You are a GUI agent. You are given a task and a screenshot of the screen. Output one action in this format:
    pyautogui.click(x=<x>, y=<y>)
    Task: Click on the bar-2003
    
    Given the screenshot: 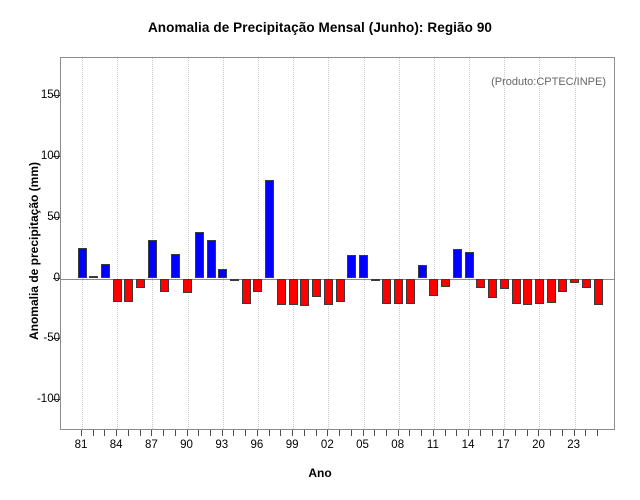 What is the action you would take?
    pyautogui.click(x=340, y=290)
    